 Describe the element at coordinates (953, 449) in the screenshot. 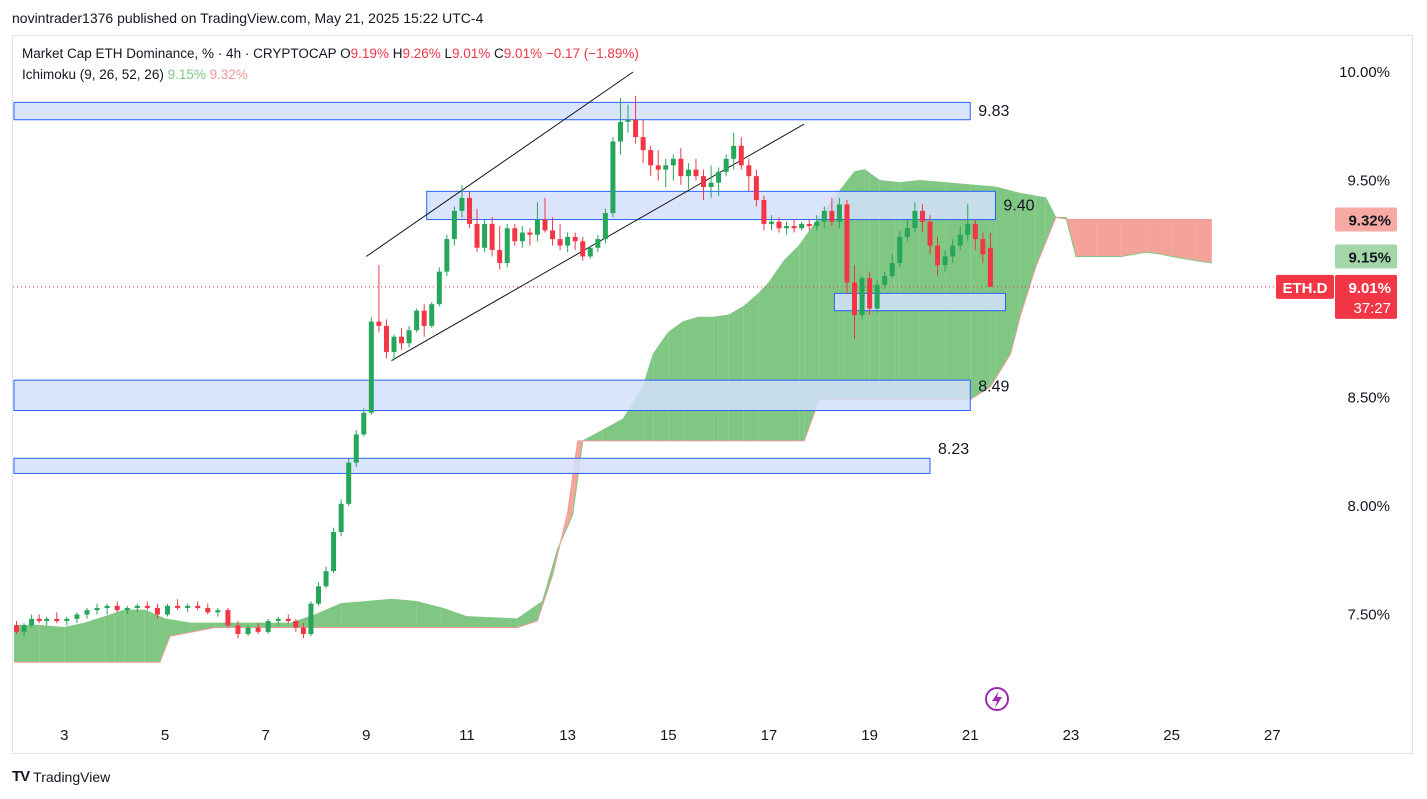

I see `zone-label: 8.23` at that location.